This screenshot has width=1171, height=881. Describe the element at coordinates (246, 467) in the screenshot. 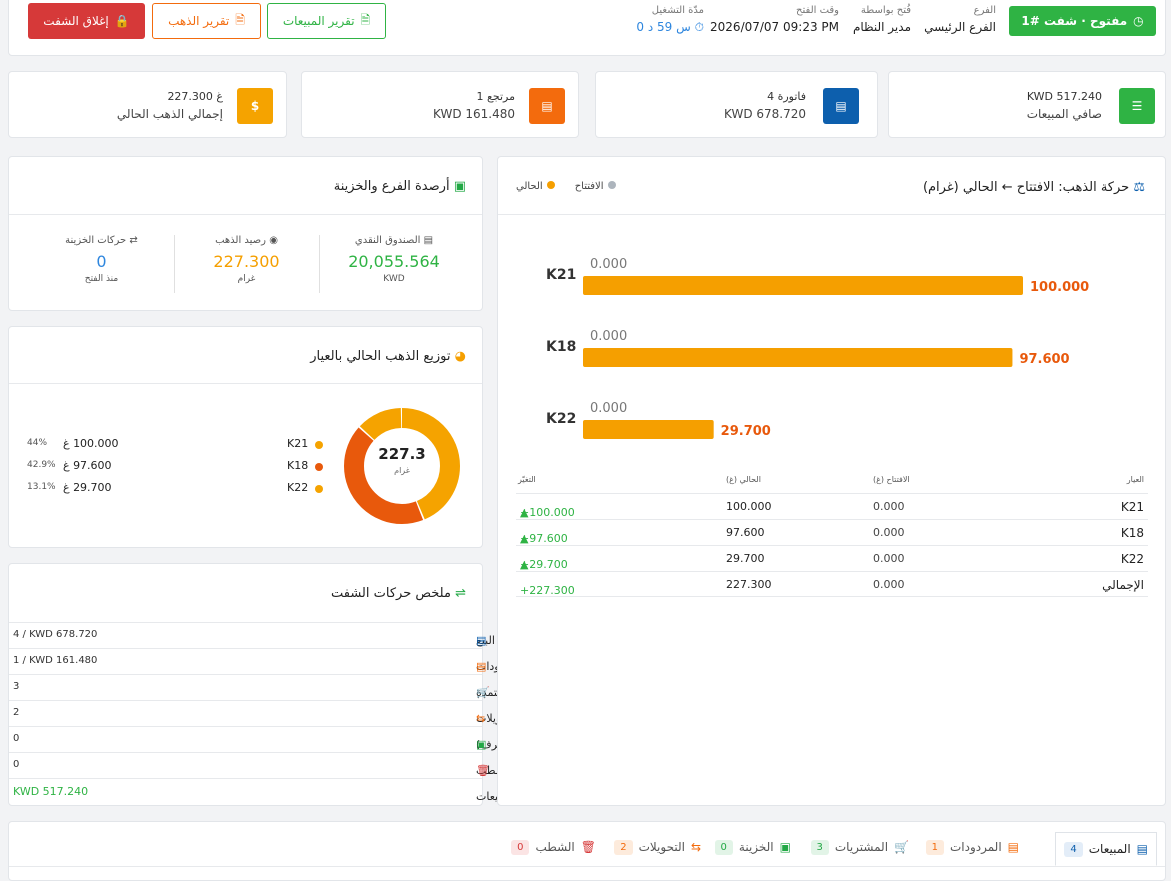

I see `legend-row: K18 97.600 غ 42.9%` at that location.